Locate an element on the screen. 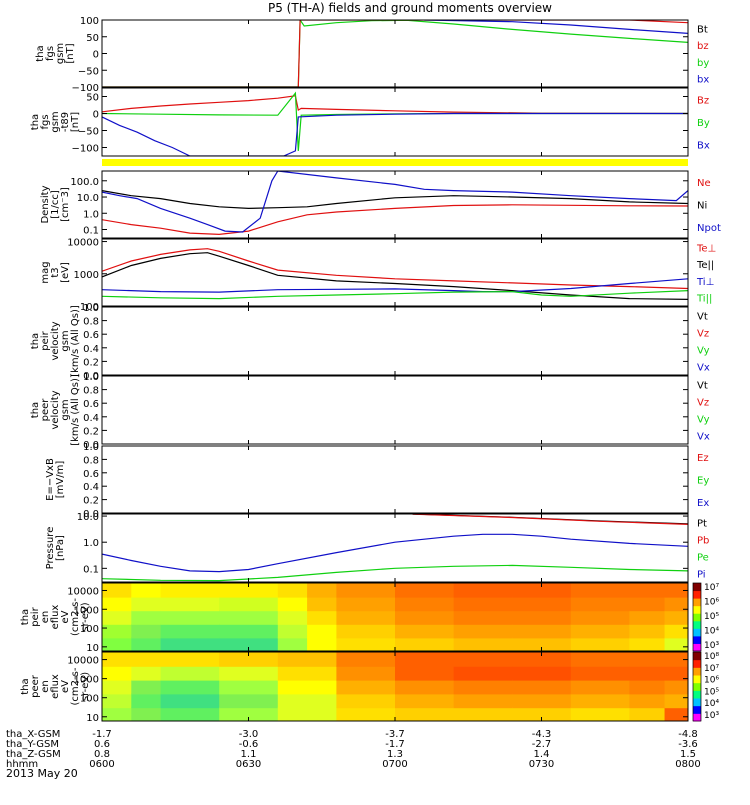  x-axis-row-label: hhmm is located at coordinates (22, 764).